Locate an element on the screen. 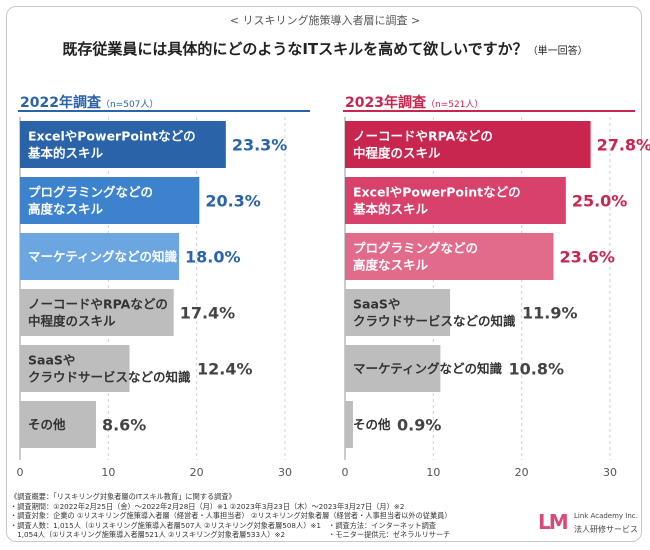 The width and height of the screenshot is (650, 550). chart-title: 既存従業員には具体的にどのようなITスキルを高めて欲しいですか？（単一回答） is located at coordinates (325, 48).